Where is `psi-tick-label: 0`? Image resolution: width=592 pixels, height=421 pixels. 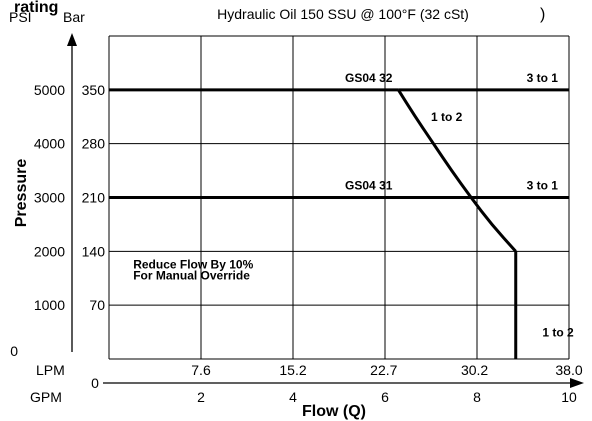 psi-tick-label: 0 is located at coordinates (14, 351).